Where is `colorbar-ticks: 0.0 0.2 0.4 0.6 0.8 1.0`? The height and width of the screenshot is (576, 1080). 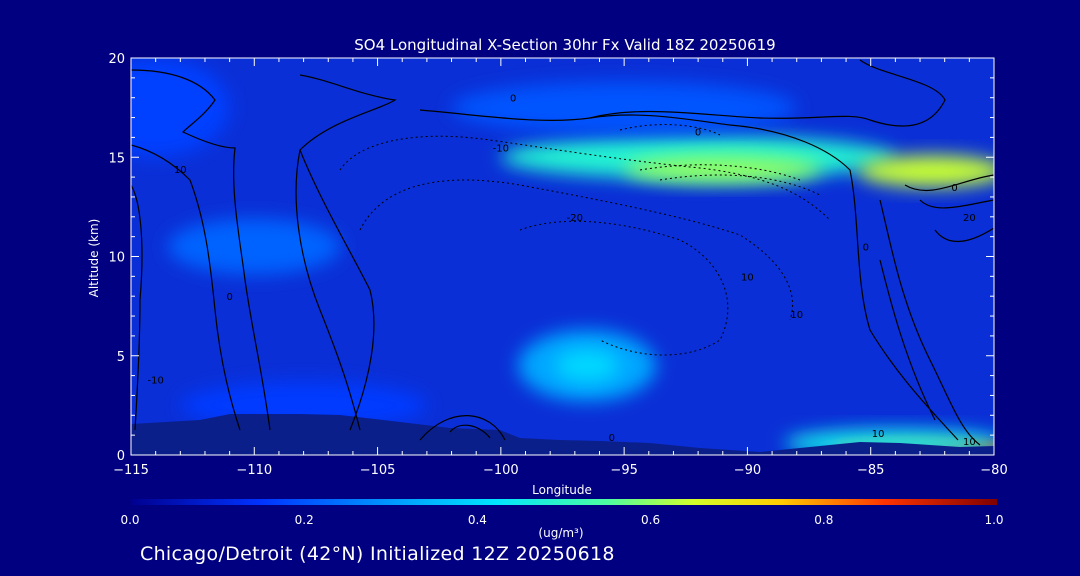
colorbar-ticks: 0.0 0.2 0.4 0.6 0.8 1.0 is located at coordinates (561, 520).